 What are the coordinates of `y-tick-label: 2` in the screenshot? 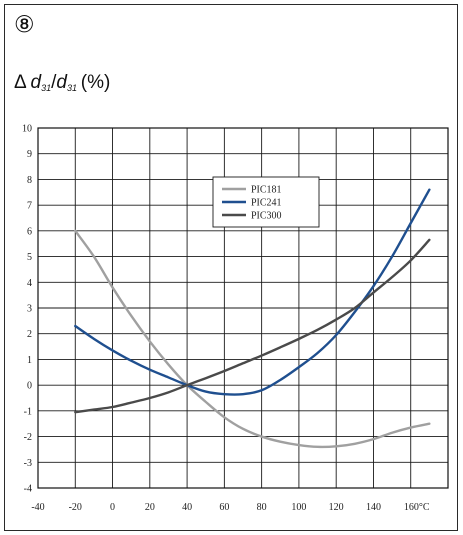 It's located at (29, 334).